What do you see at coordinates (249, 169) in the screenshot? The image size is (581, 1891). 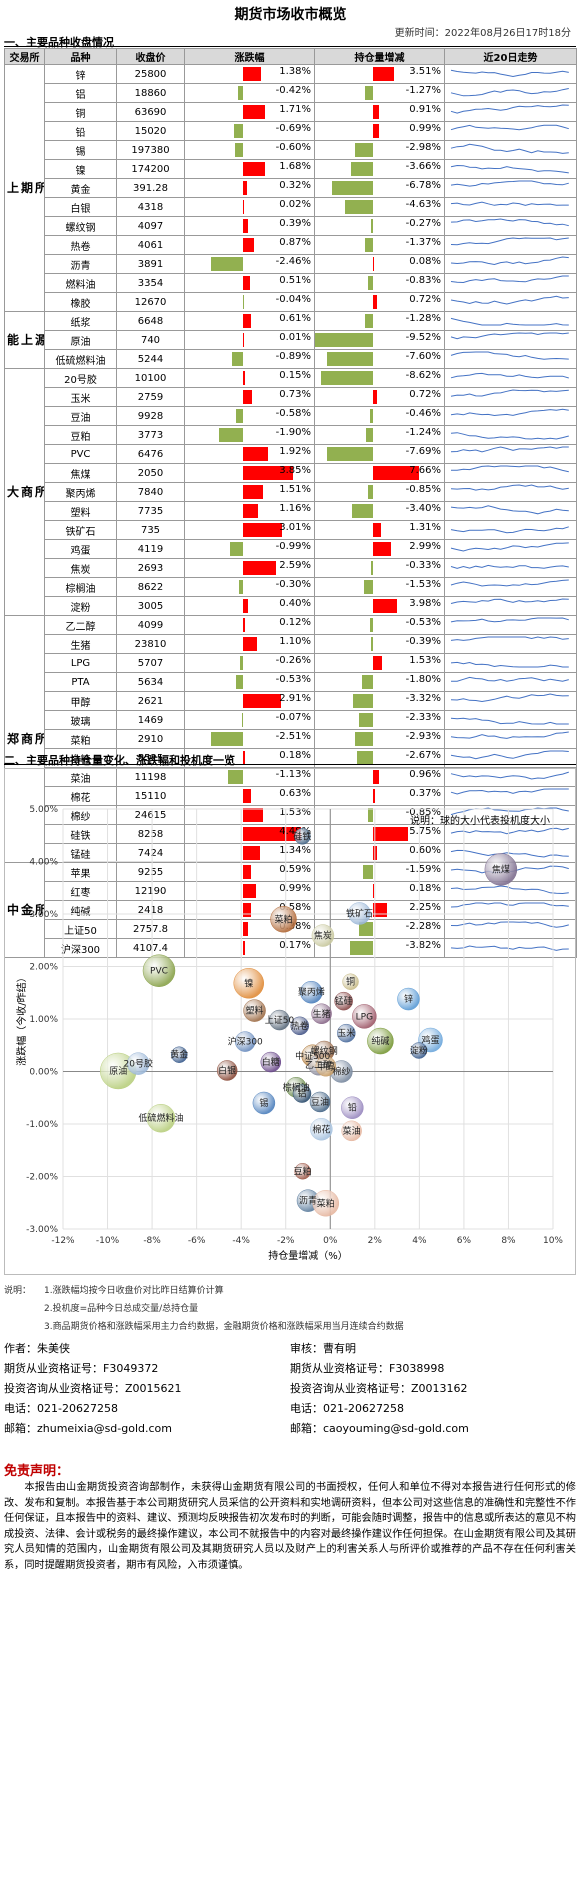 I see `change-cell: 1.68%` at bounding box center [249, 169].